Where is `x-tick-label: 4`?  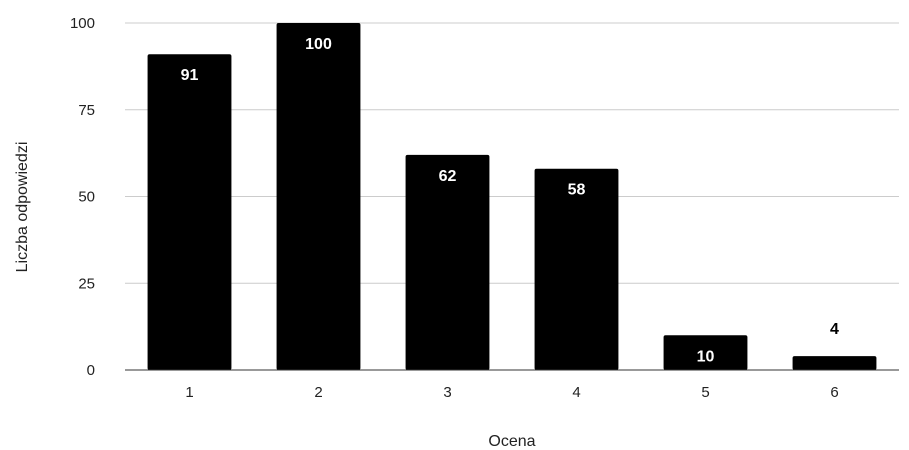 x-tick-label: 4 is located at coordinates (576, 392).